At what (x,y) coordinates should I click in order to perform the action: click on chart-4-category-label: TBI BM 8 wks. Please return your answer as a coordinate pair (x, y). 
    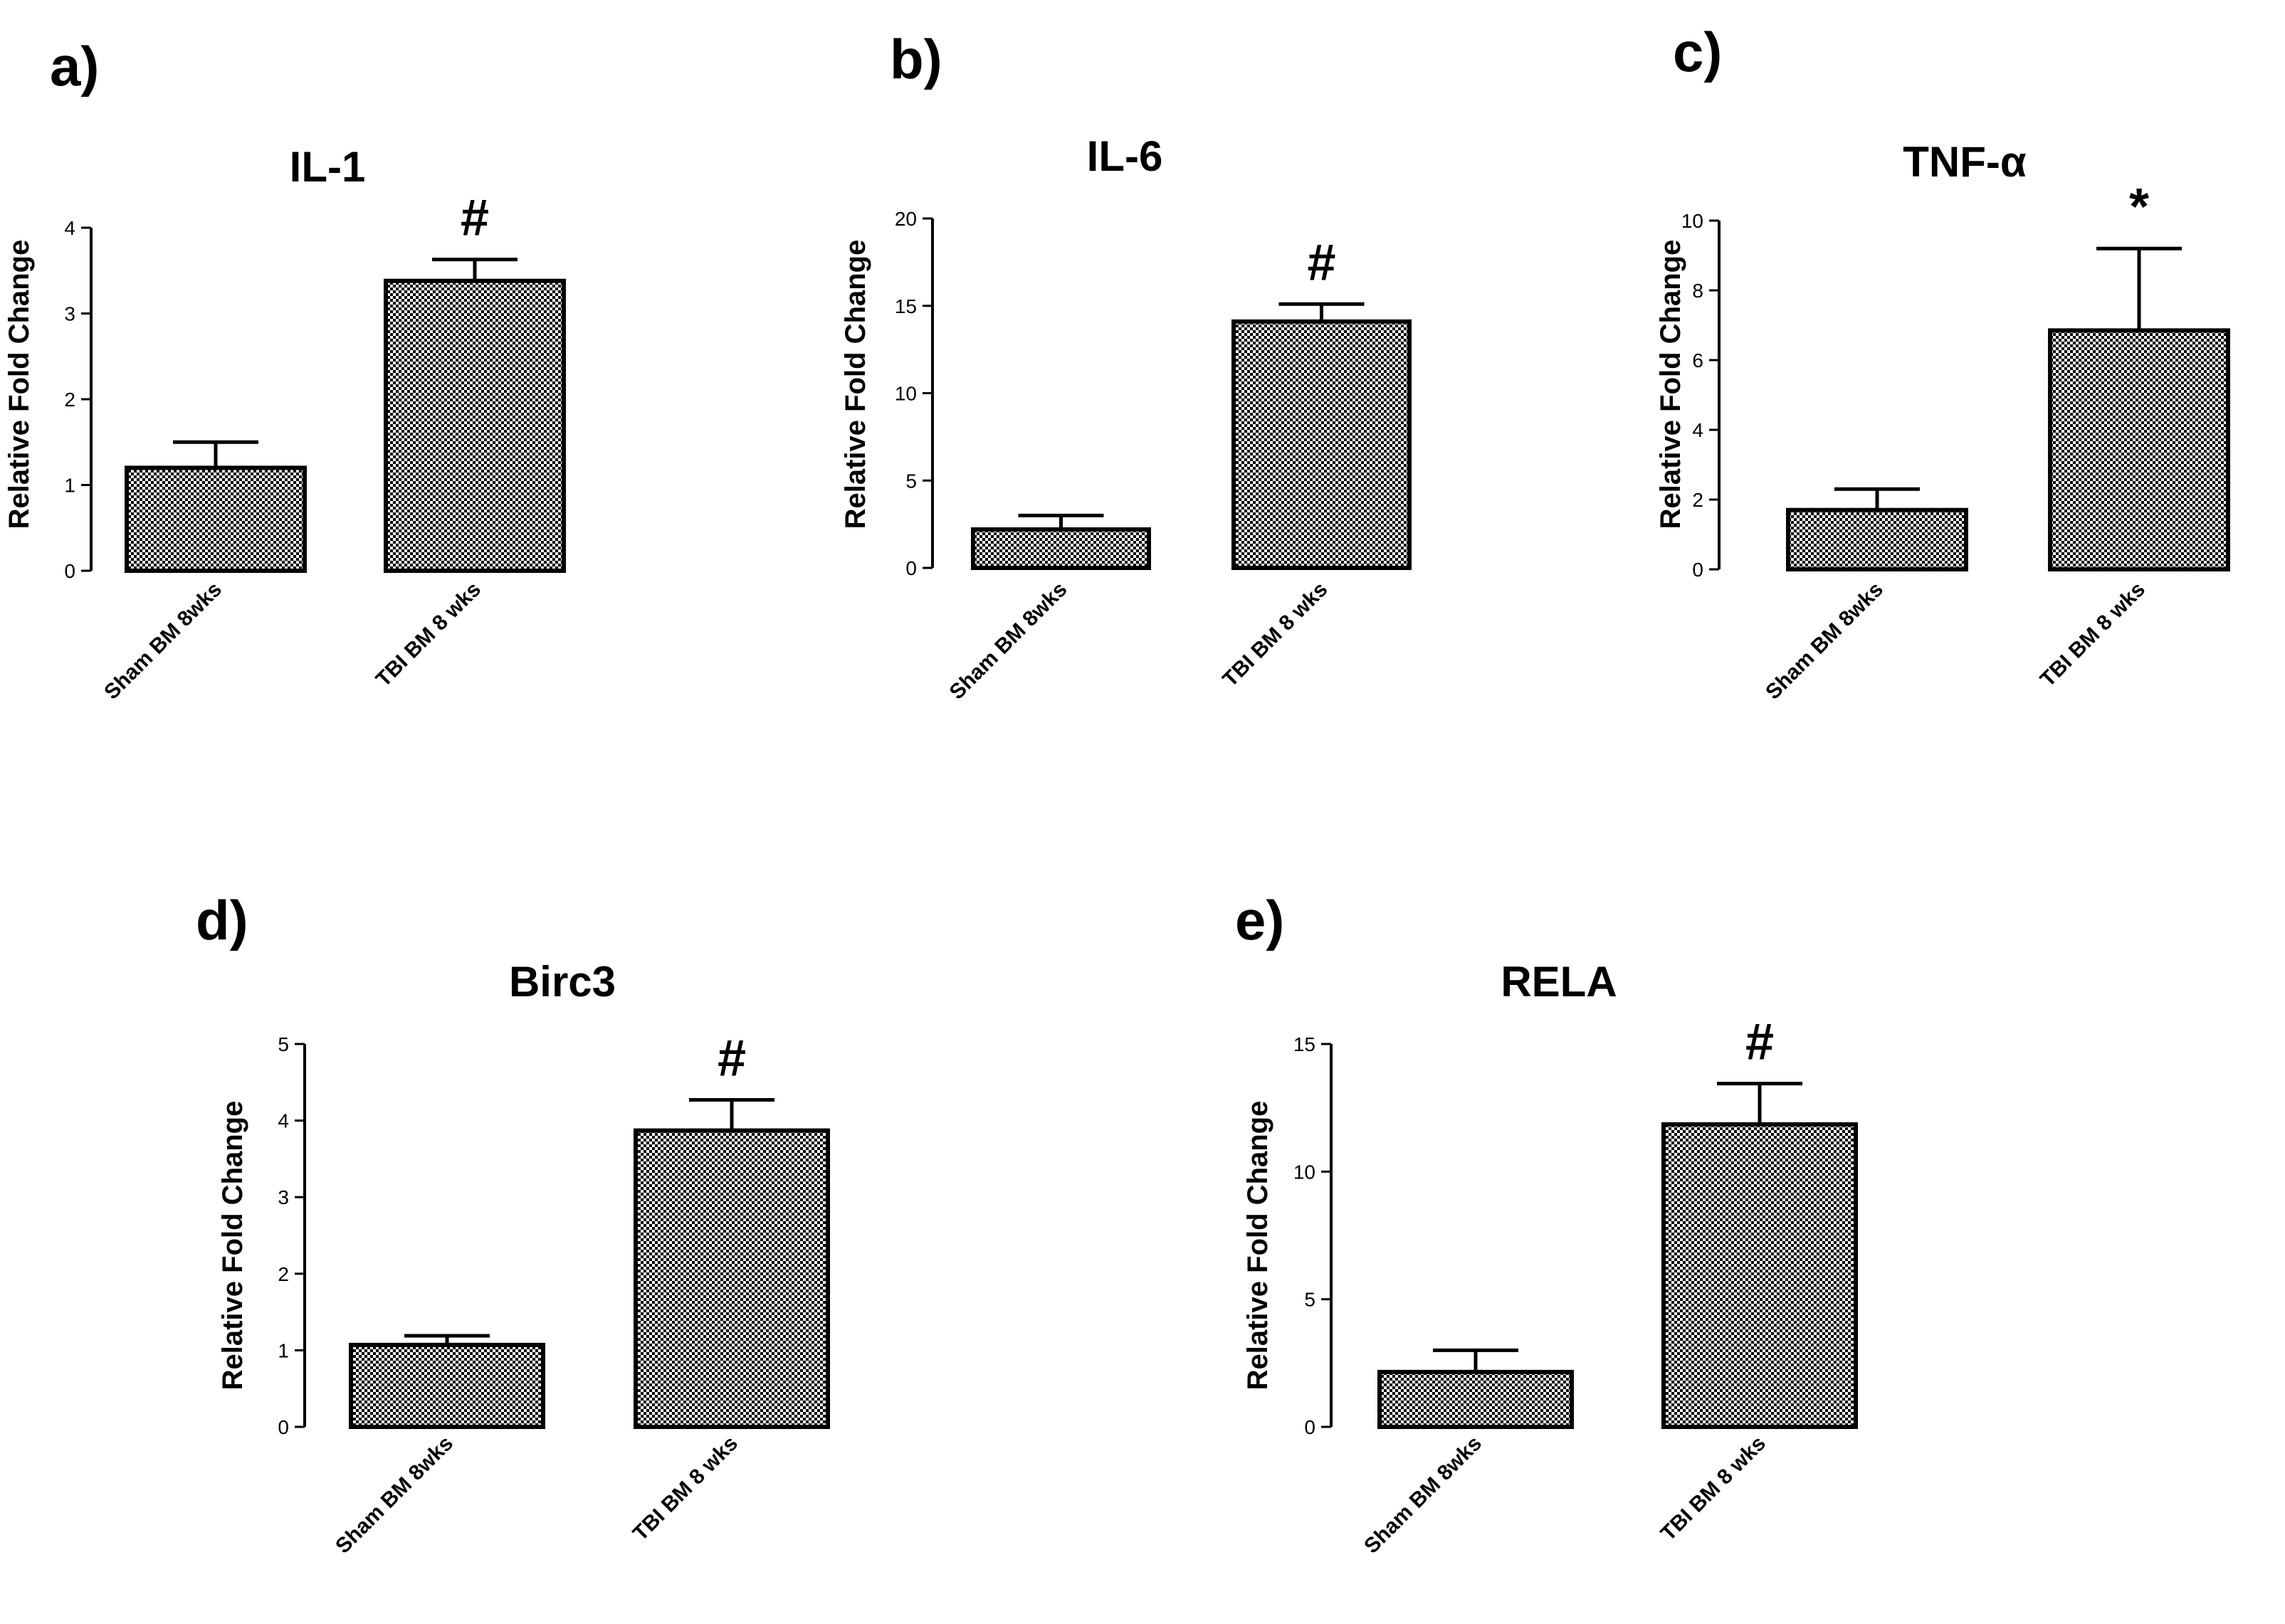
    Looking at the image, I should click on (686, 1489).